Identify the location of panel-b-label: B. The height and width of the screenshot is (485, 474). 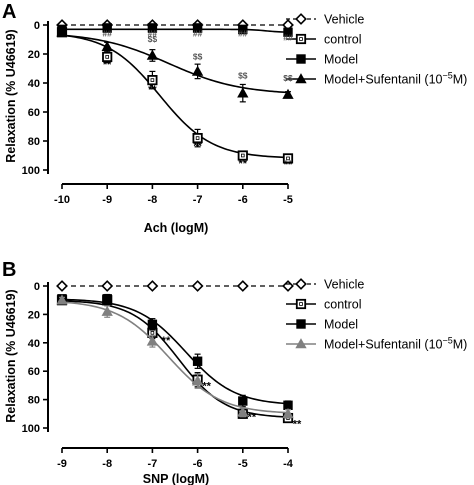
(9, 270).